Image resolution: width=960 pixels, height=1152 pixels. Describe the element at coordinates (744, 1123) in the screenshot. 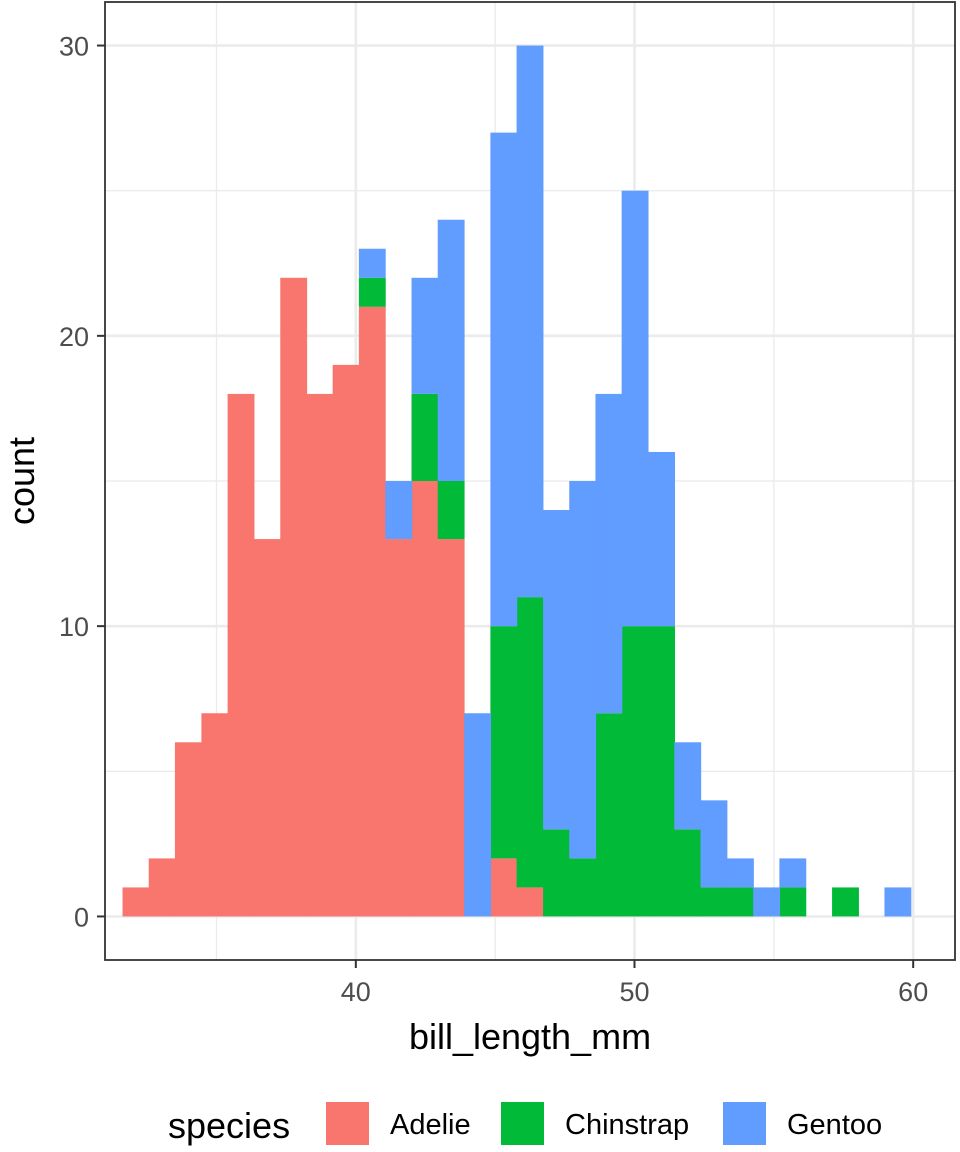

I see `legend-key-gentoo` at that location.